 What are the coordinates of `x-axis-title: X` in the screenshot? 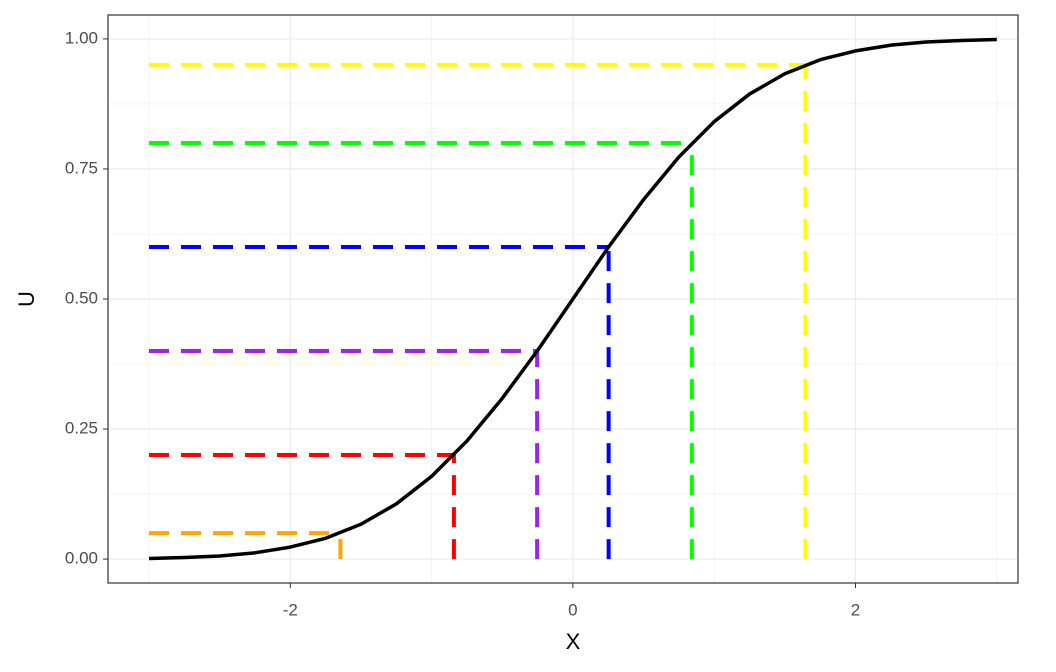 It's located at (573, 641).